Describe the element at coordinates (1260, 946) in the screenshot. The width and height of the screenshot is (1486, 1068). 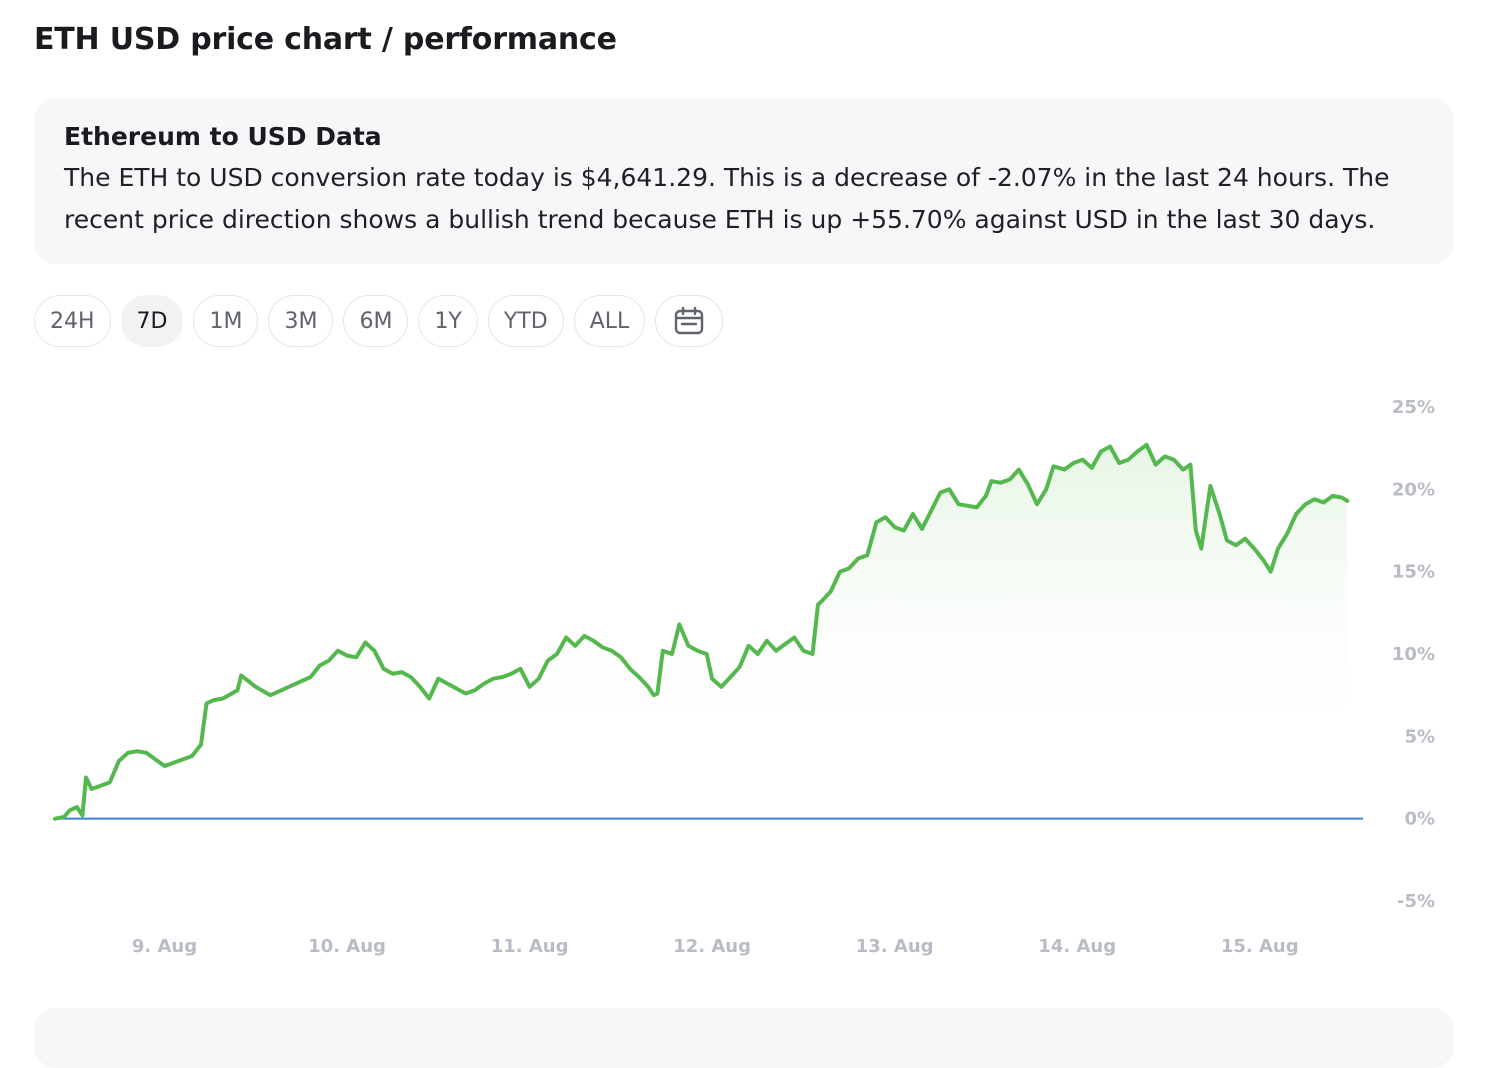
I see `x-tick-label: 15. Aug` at that location.